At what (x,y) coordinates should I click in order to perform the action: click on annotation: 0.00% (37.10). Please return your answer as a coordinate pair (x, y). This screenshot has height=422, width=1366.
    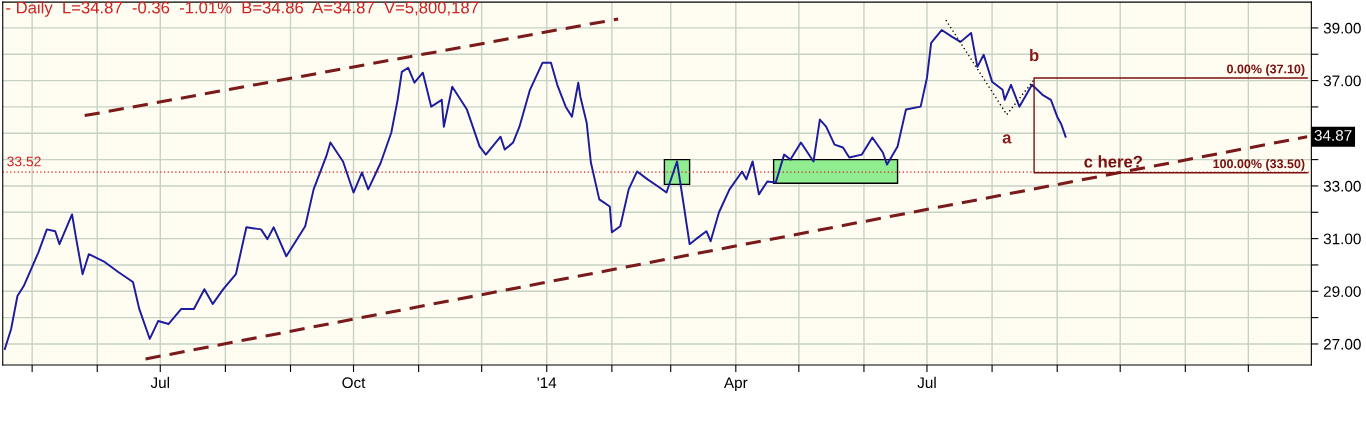
    Looking at the image, I should click on (1266, 70).